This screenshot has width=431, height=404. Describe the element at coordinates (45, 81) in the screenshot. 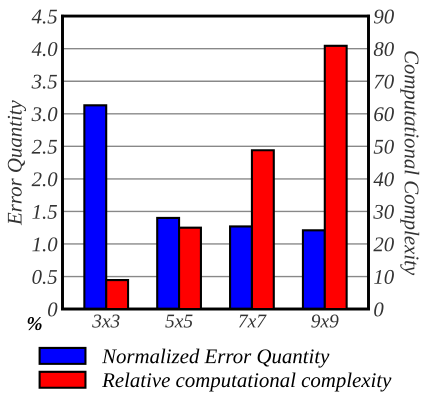

I see `y-tick-label: 3.5` at that location.